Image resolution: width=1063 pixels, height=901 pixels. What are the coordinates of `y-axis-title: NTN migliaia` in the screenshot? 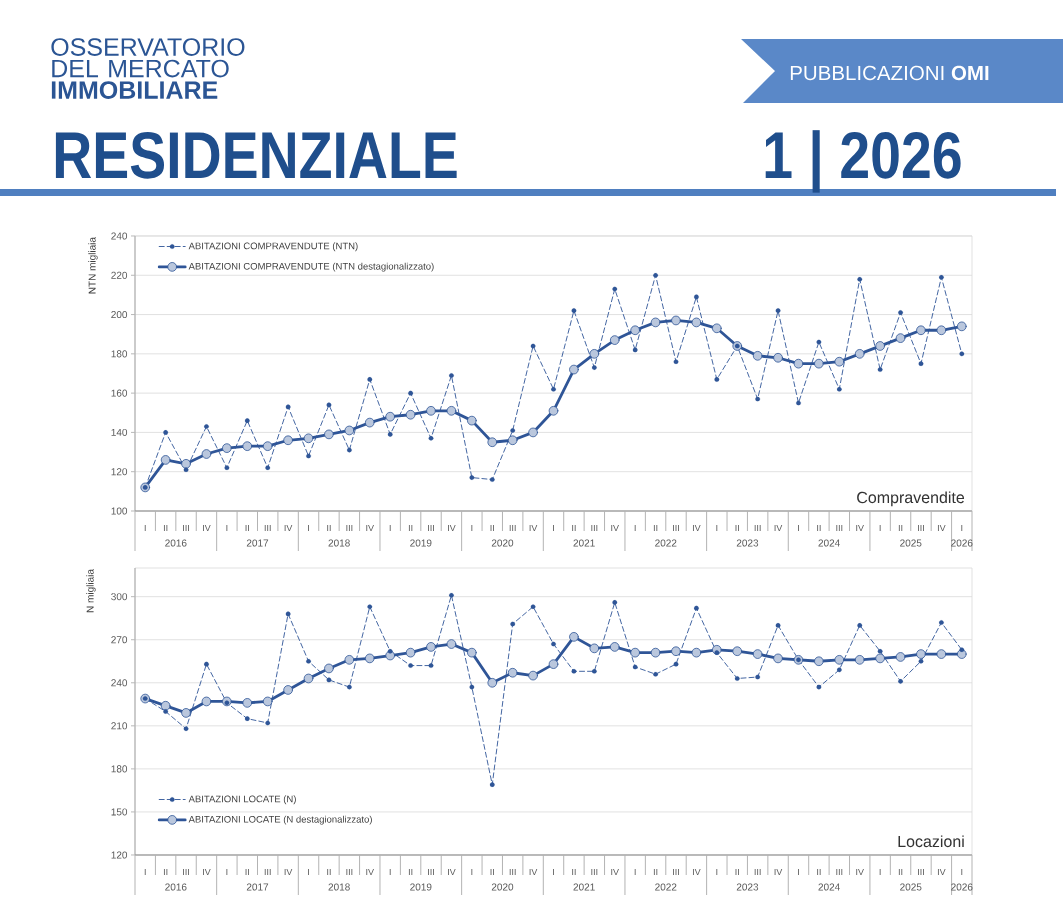 It's located at (93, 265).